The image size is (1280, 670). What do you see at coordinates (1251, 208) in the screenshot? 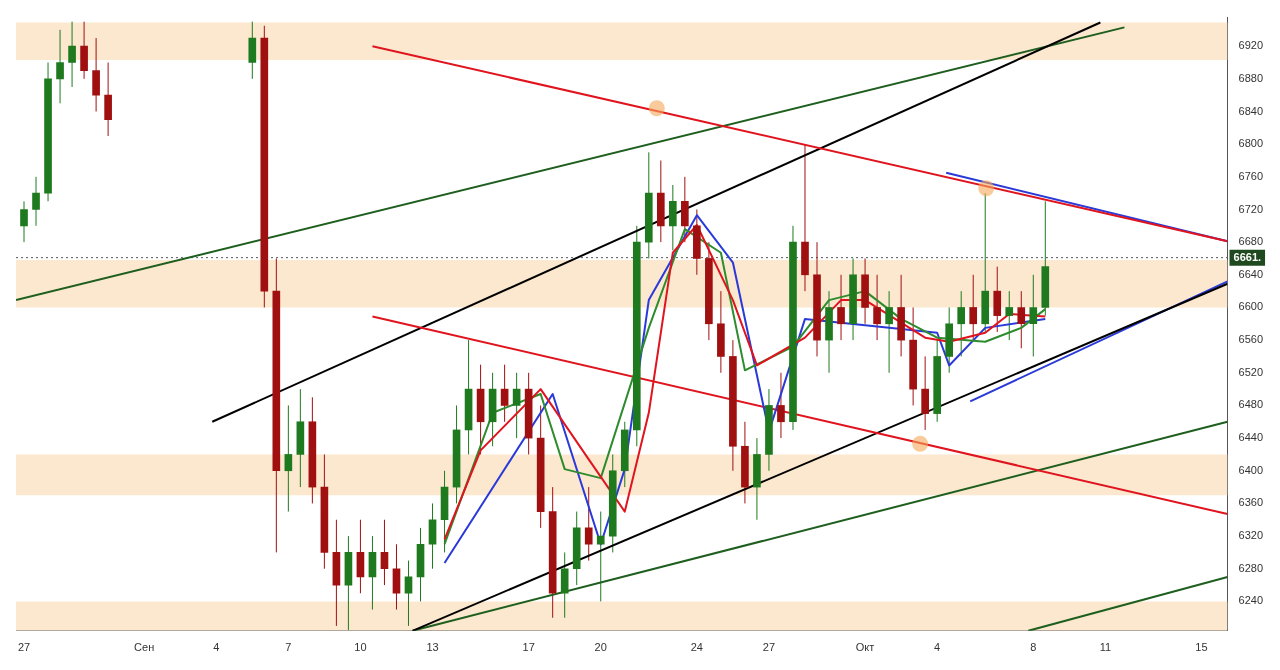
I see `y-tick-label: 6720` at bounding box center [1251, 208].